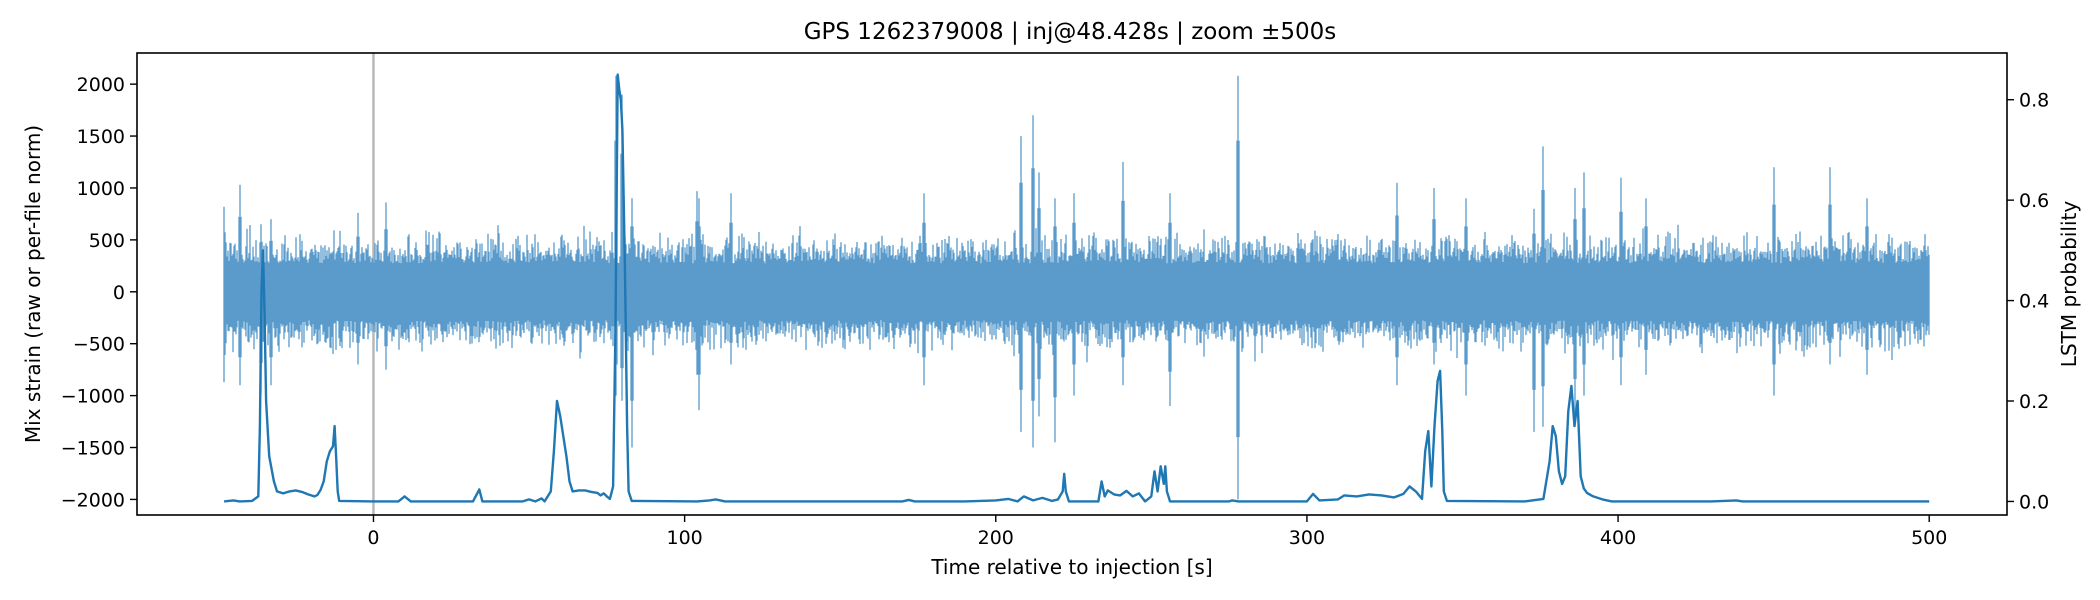 The image size is (2100, 600). What do you see at coordinates (2034, 201) in the screenshot?
I see `y-right-tick-label: 0.6` at bounding box center [2034, 201].